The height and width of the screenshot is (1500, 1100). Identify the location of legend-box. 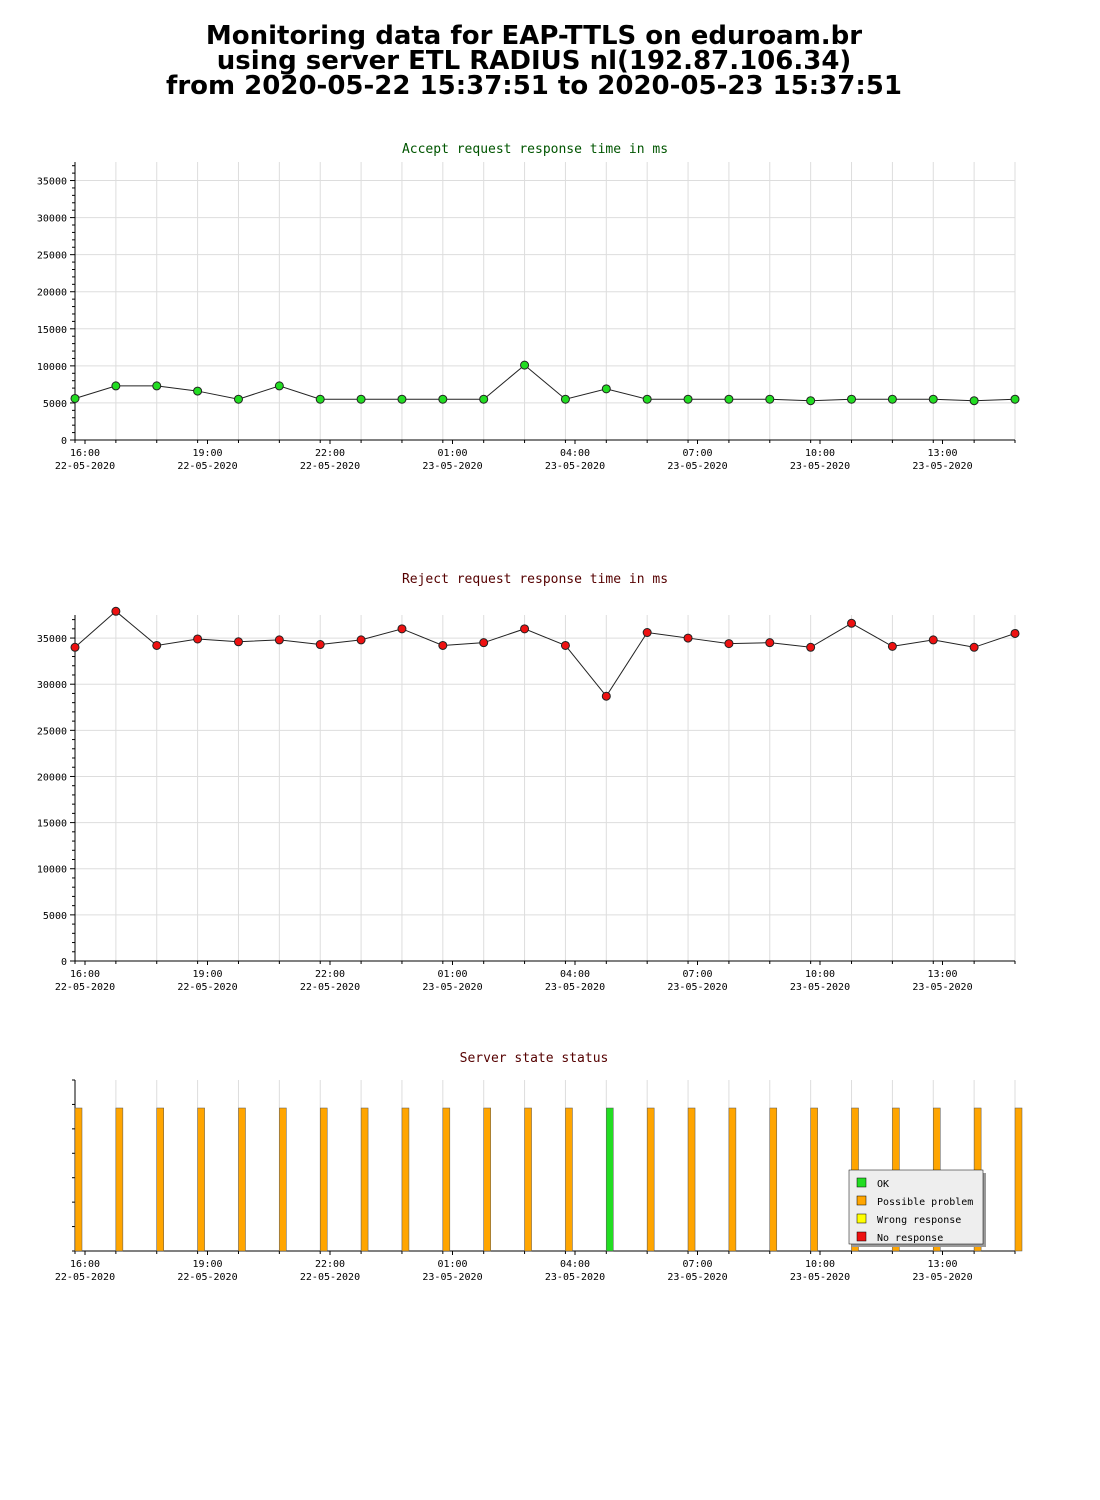
(916, 1207).